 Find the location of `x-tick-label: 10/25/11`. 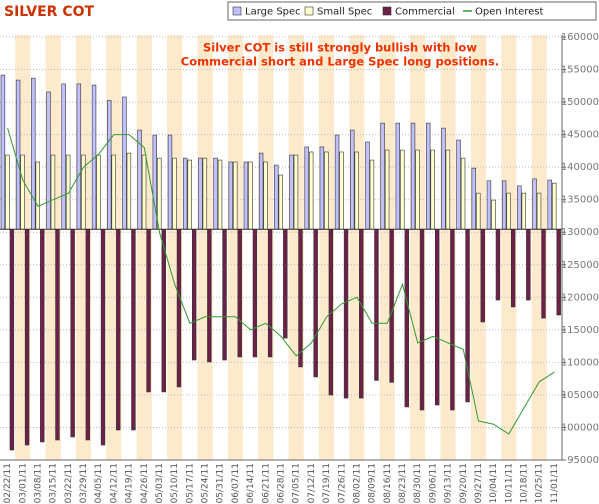

x-tick-label: 10/25/11 is located at coordinates (540, 483).